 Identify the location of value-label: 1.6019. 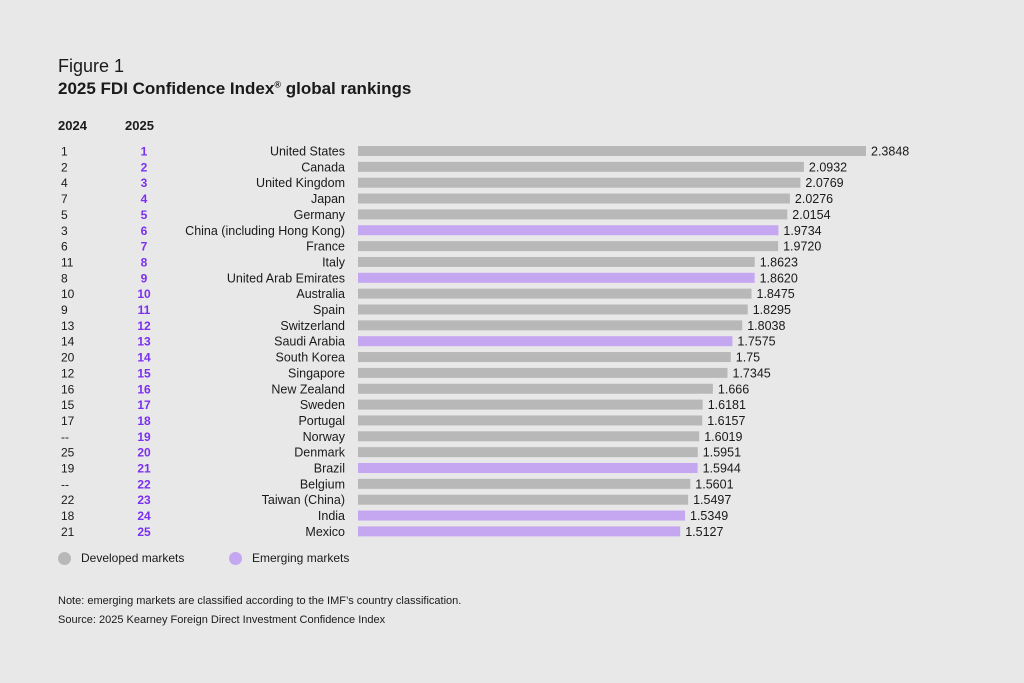
(723, 437).